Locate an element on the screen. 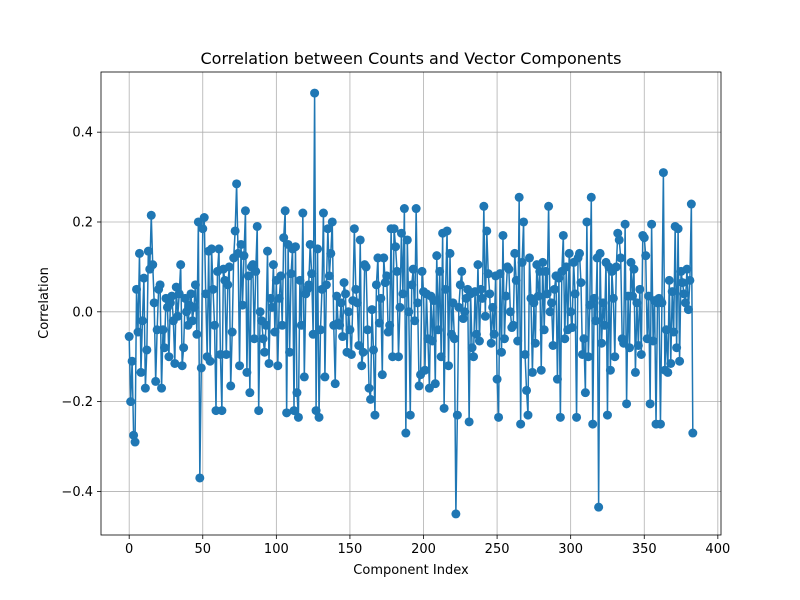  y-tick-label: 0.4 is located at coordinates (82, 133).